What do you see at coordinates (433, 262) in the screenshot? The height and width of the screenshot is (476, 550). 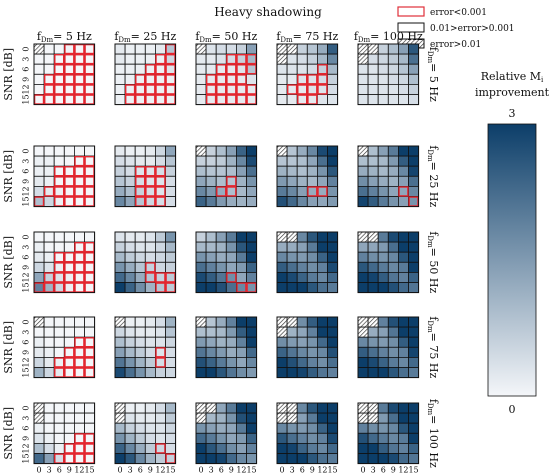 I see `row-header-2: fDm= 50 Hz` at bounding box center [433, 262].